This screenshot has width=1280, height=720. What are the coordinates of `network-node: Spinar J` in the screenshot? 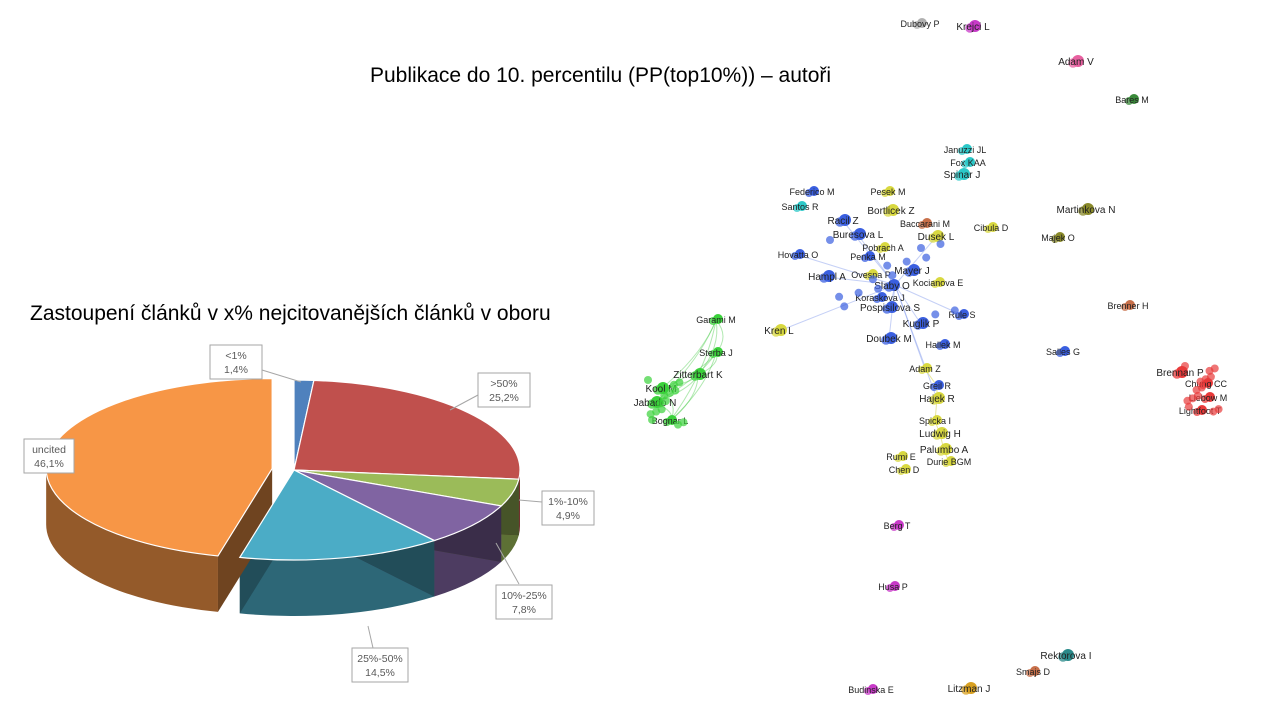 It's located at (962, 174).